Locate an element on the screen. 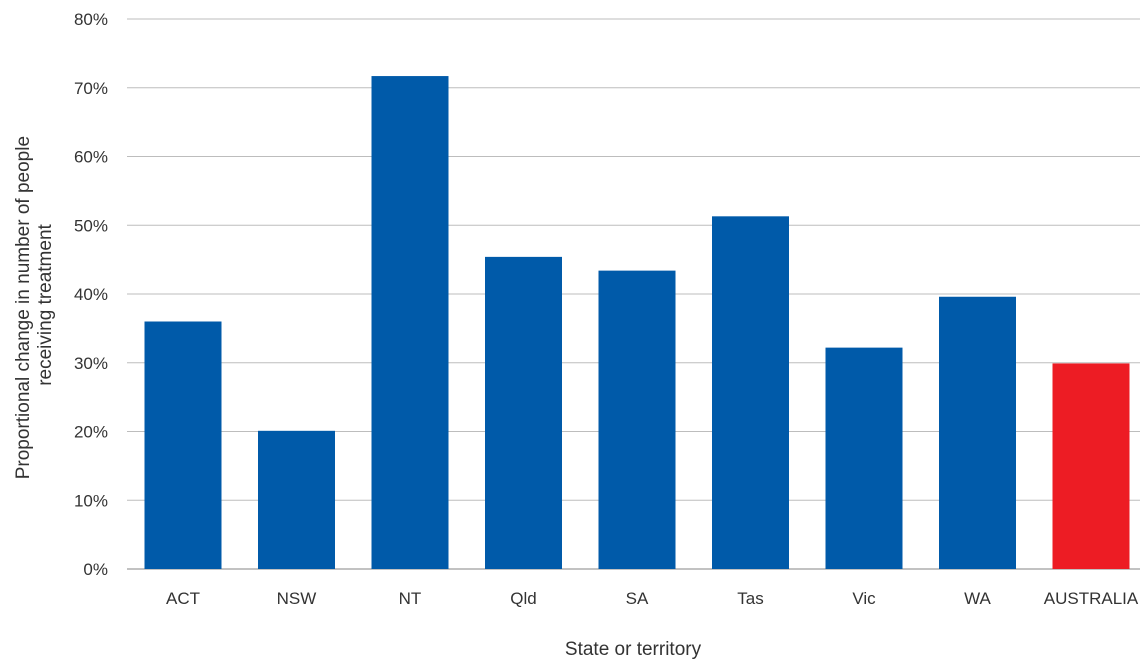  y-tick-label: 40% is located at coordinates (91, 294).